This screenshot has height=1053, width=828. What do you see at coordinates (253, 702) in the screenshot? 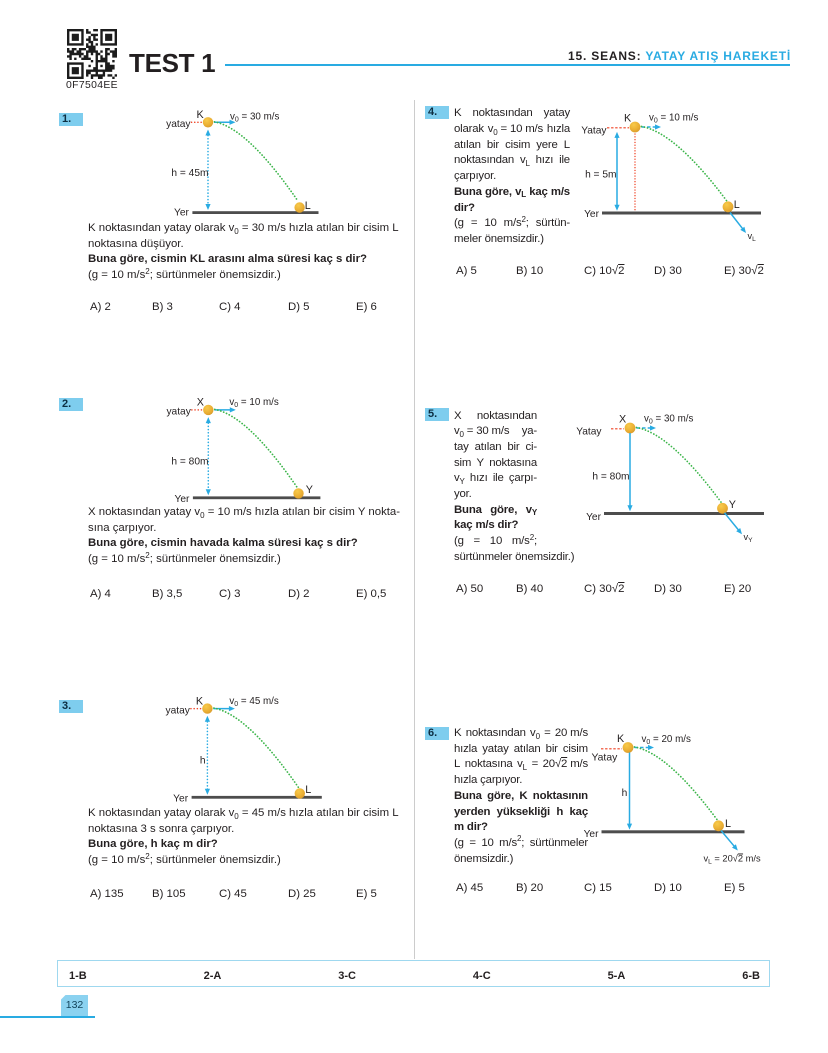
I see `svg-text: v0 = 45 m/s` at bounding box center [253, 702].